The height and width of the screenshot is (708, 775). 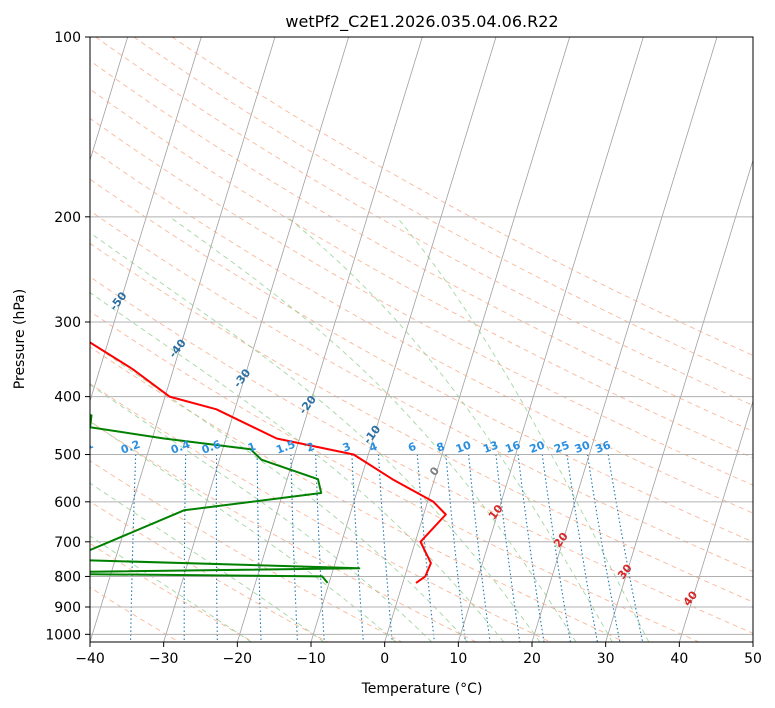 What do you see at coordinates (561, 540) in the screenshot?
I see `isotherm-label: 20` at bounding box center [561, 540].